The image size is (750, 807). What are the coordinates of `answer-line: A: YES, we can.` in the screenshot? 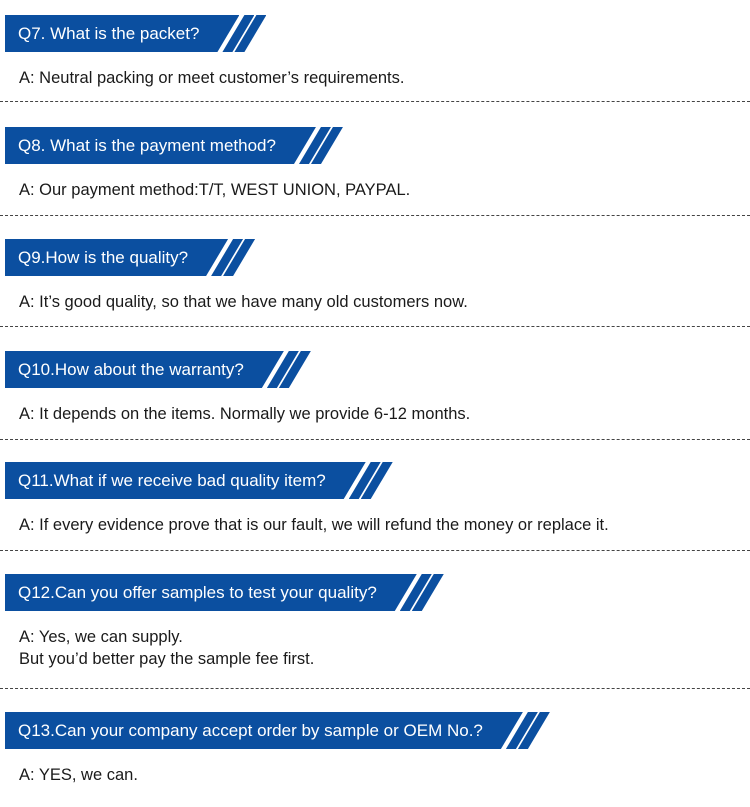 It's located at (78, 775).